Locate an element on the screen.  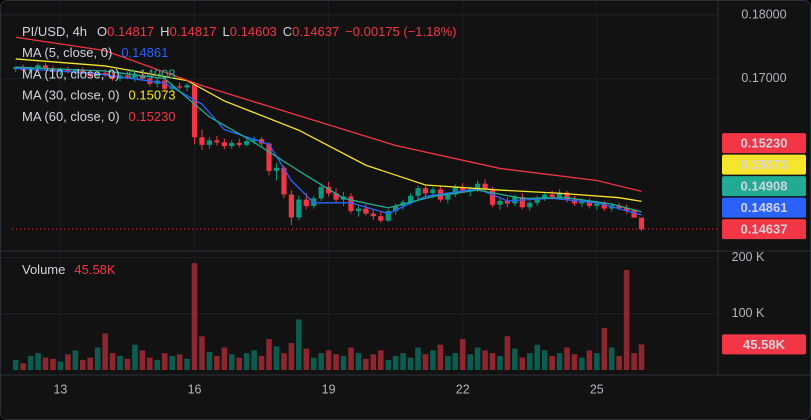
price-tag-label: 0.15073 is located at coordinates (764, 164).